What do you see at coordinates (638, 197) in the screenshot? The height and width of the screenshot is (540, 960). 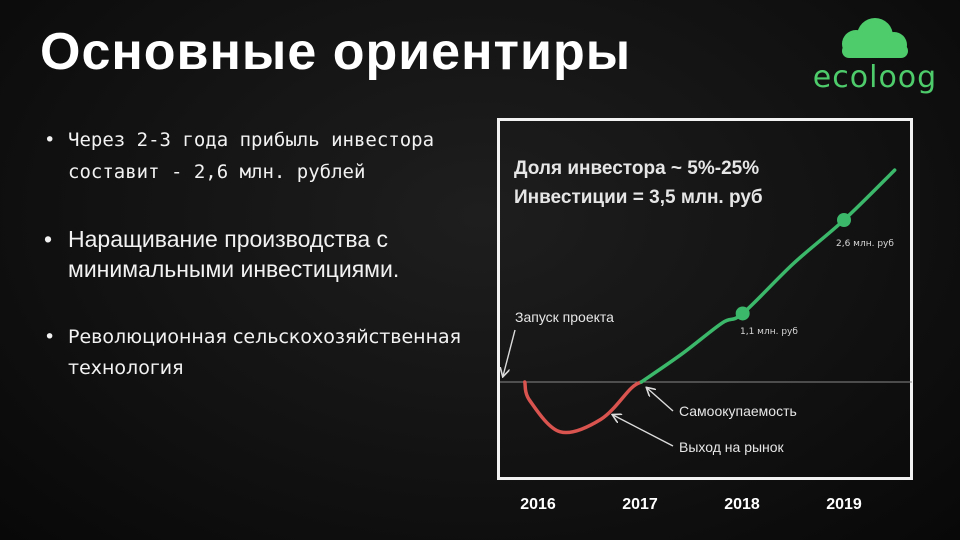 I see `chart-subtitle: Инвестиции = 3,5 млн. руб` at bounding box center [638, 197].